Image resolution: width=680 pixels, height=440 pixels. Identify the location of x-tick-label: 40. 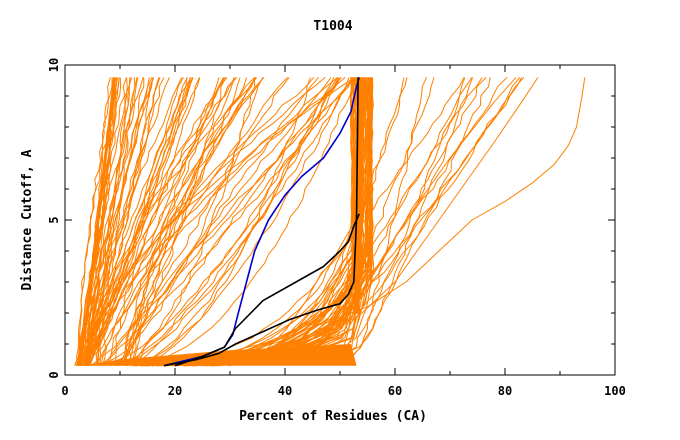
(285, 391).